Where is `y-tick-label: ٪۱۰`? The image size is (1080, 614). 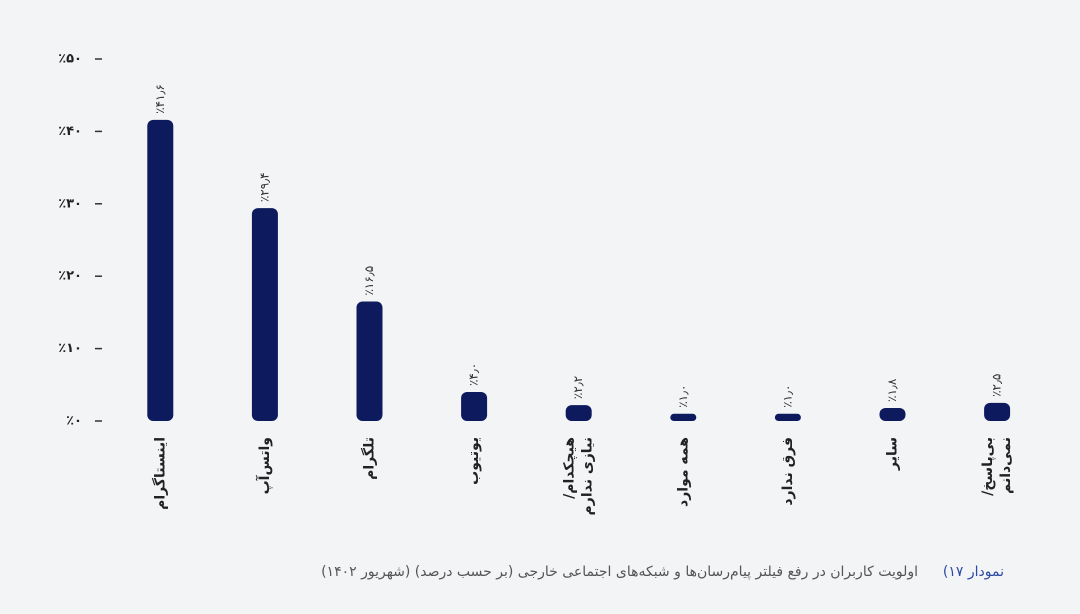
y-tick-label: ٪۱۰ is located at coordinates (70, 348).